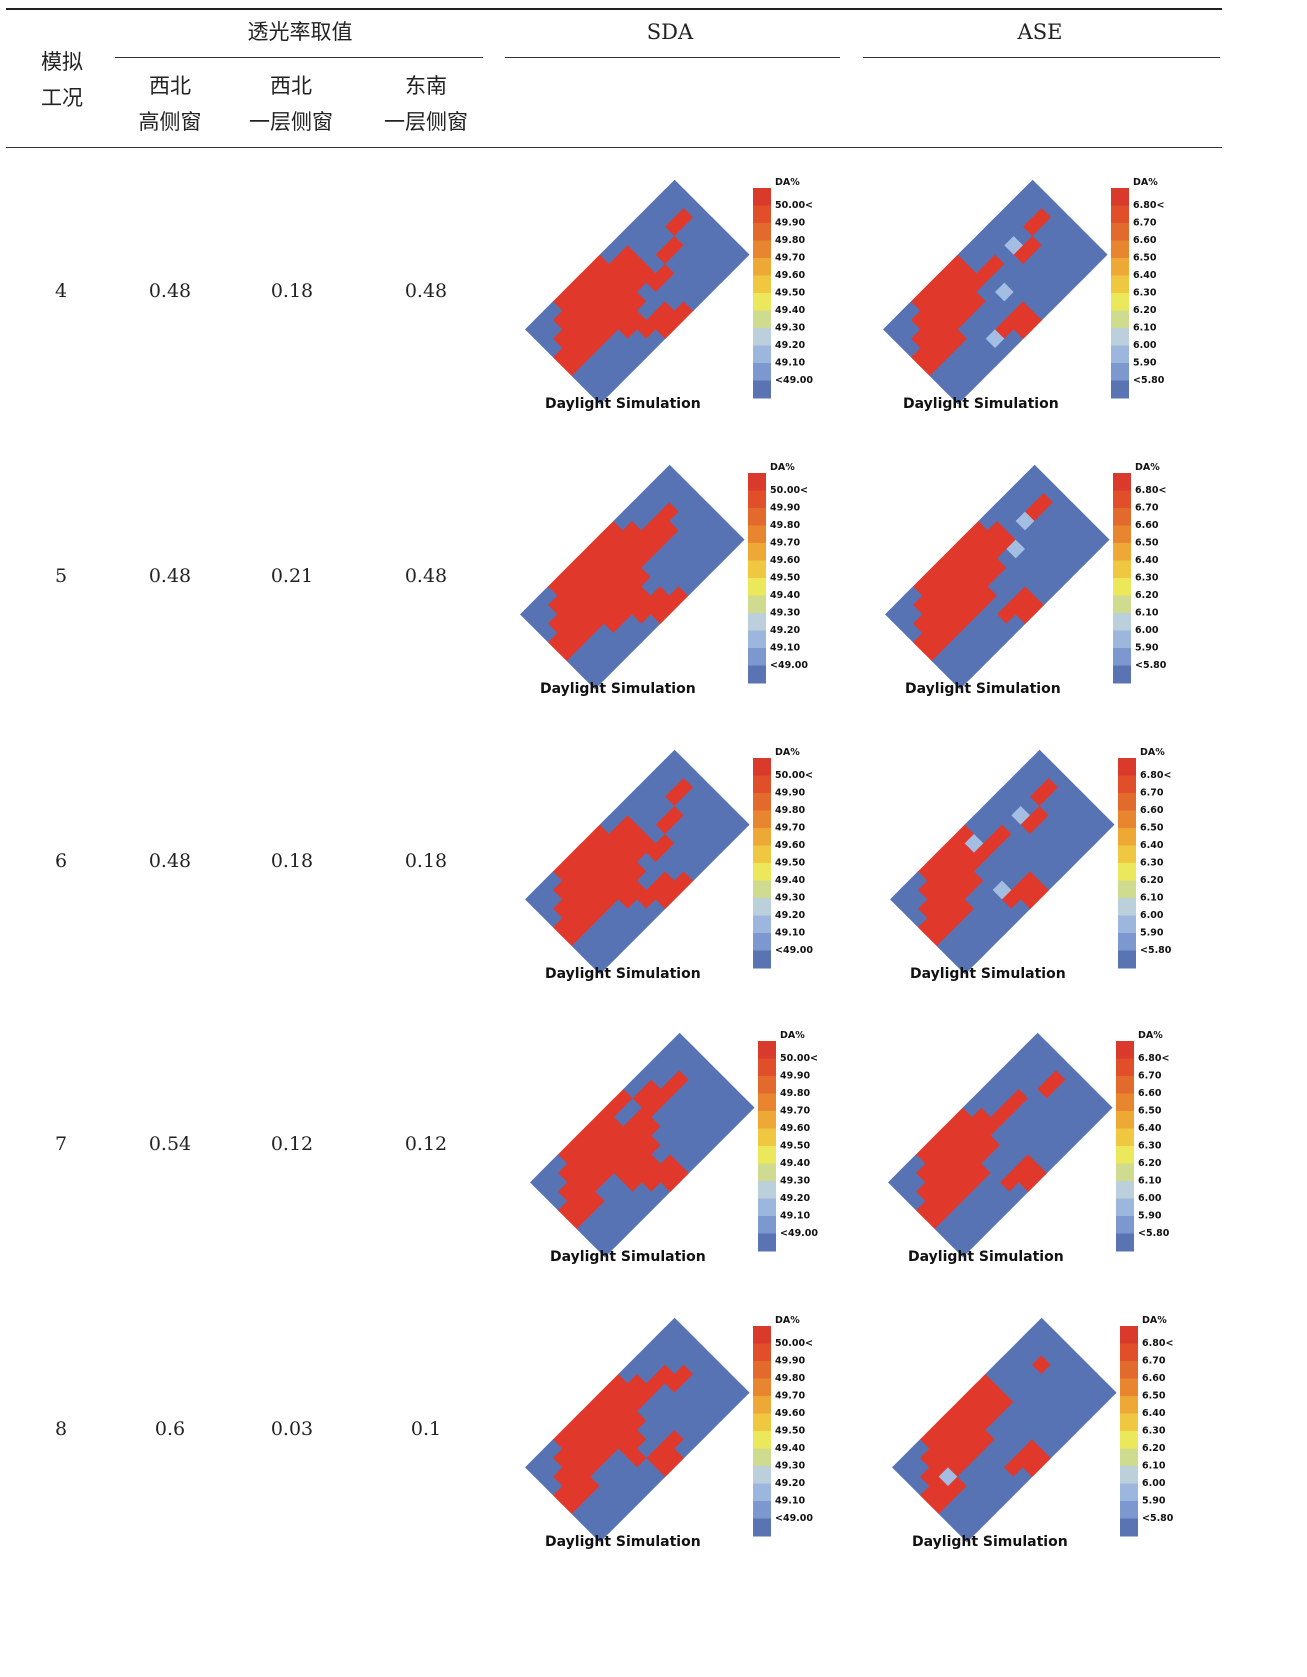  What do you see at coordinates (790, 310) in the screenshot?
I see `legend-label: 49.40` at bounding box center [790, 310].